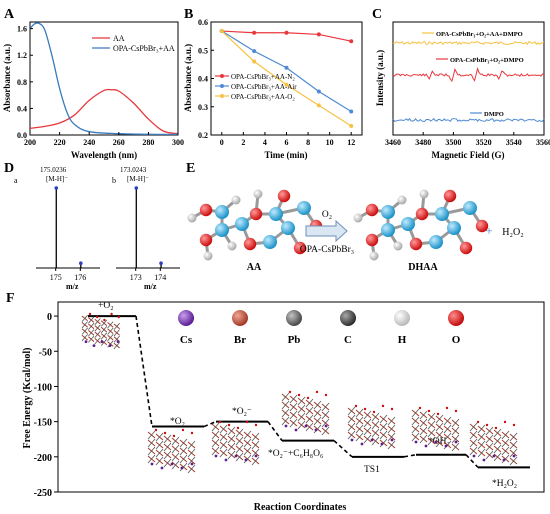 Image resolution: width=550 pixels, height=514 pixels. Describe the element at coordinates (7, 78) in the screenshot. I see `panel-a-y-axis-label: Absorbance (a.u.)` at that location.